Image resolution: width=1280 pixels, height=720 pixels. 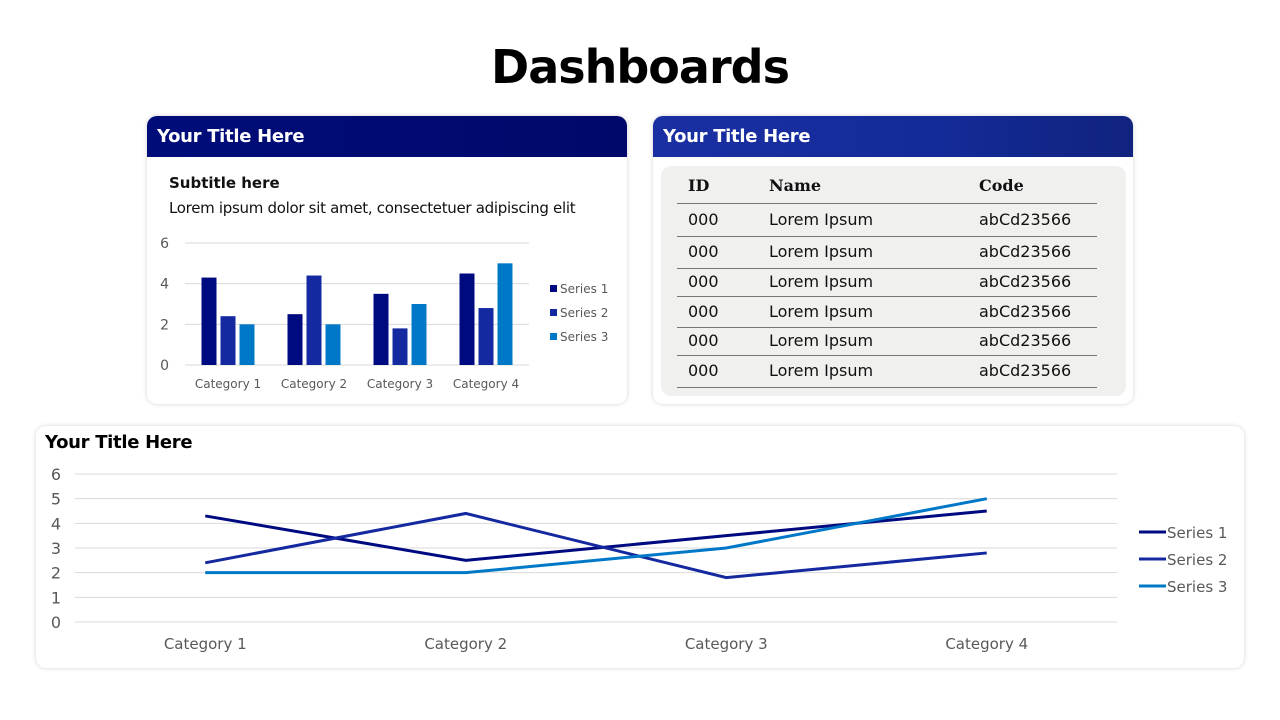 I want to click on card-subtitle: Subtitle here, so click(x=224, y=183).